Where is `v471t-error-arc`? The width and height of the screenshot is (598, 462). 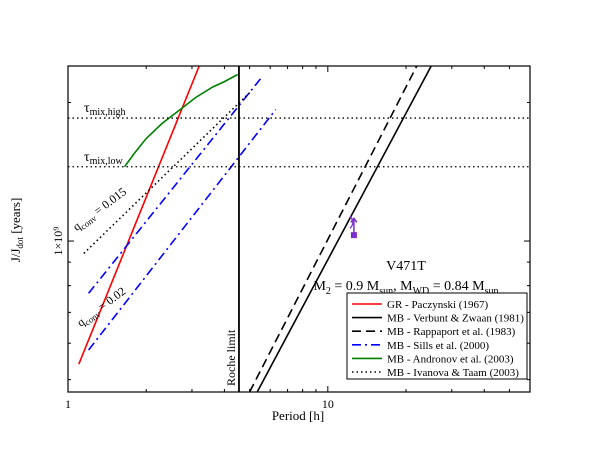
v471t-error-arc is located at coordinates (351, 222).